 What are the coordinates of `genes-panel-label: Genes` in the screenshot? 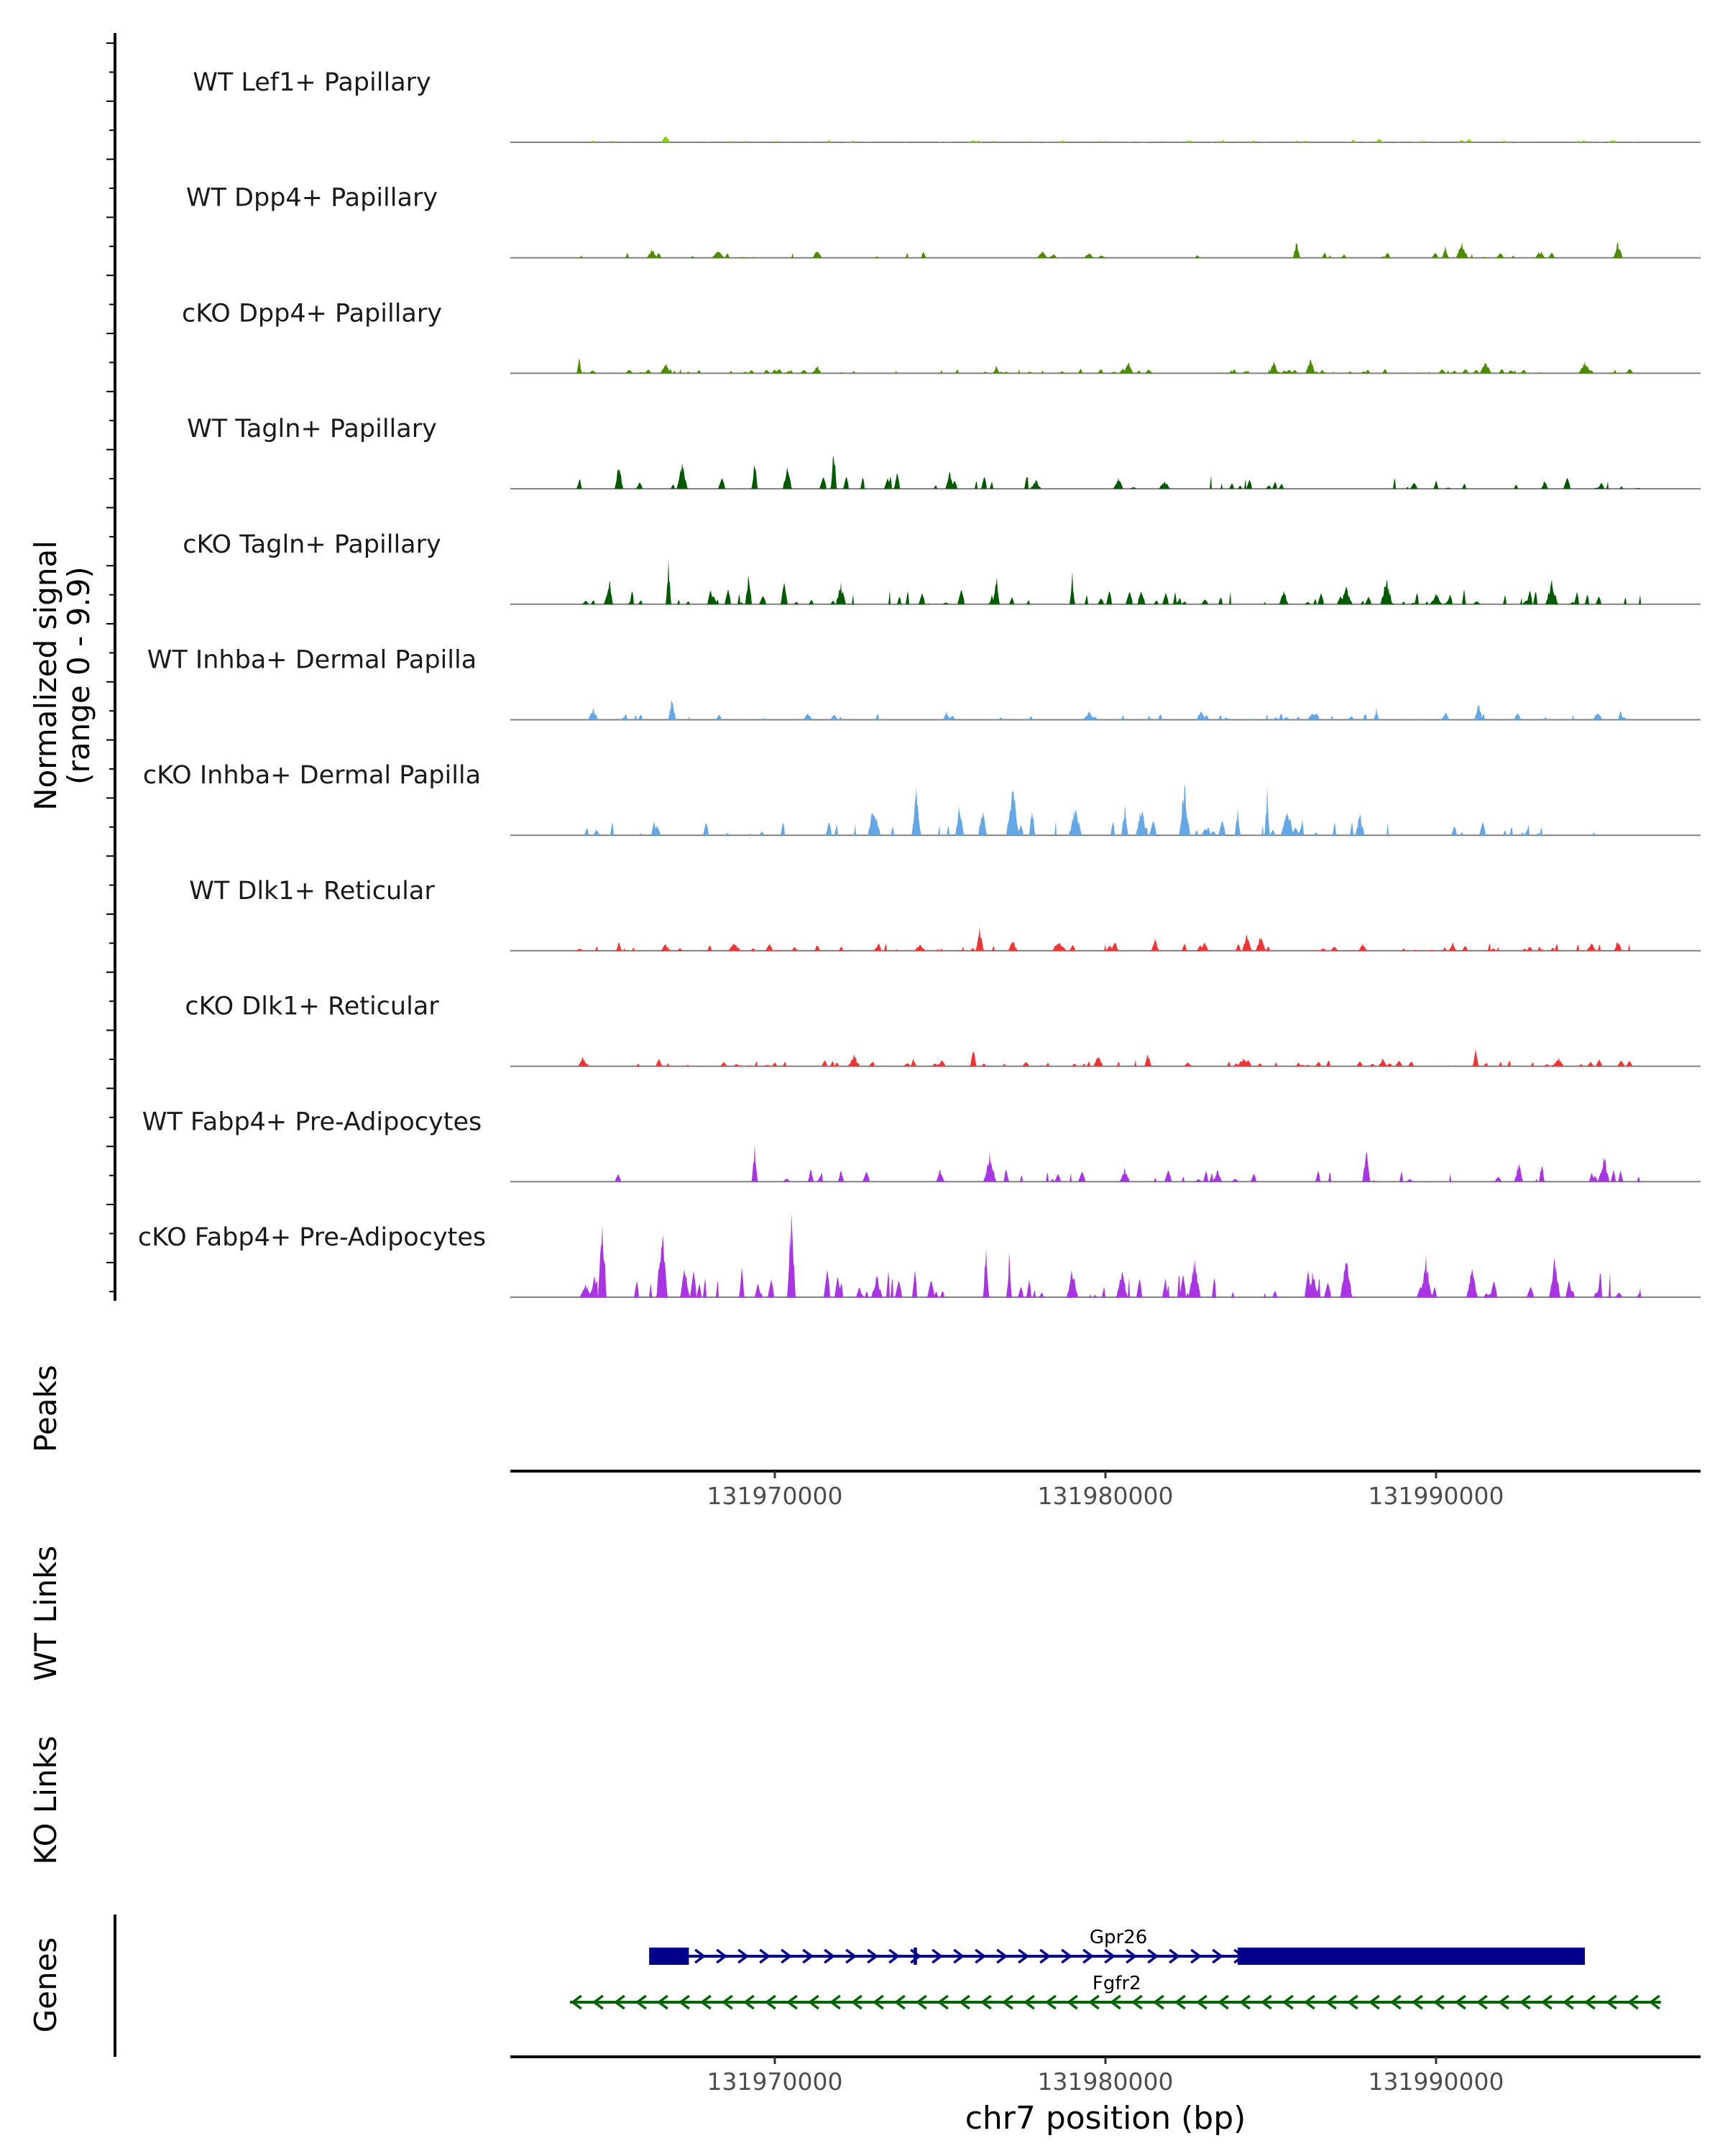 It's located at (45, 1985).